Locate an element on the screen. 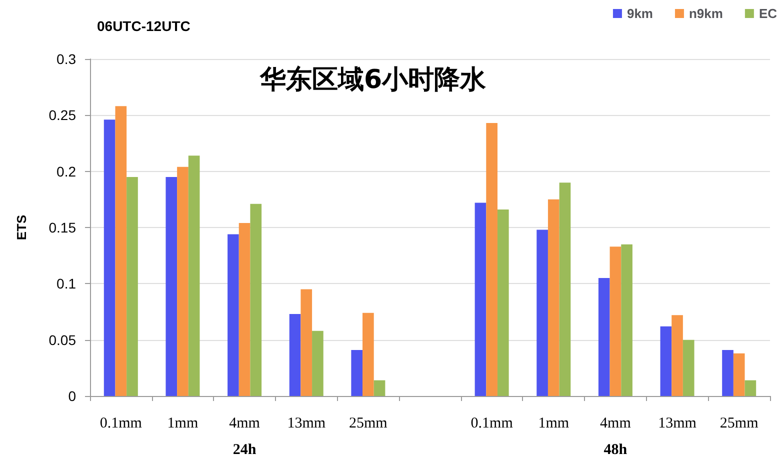  chart-title: 华东区域6小时降水 is located at coordinates (373, 80).